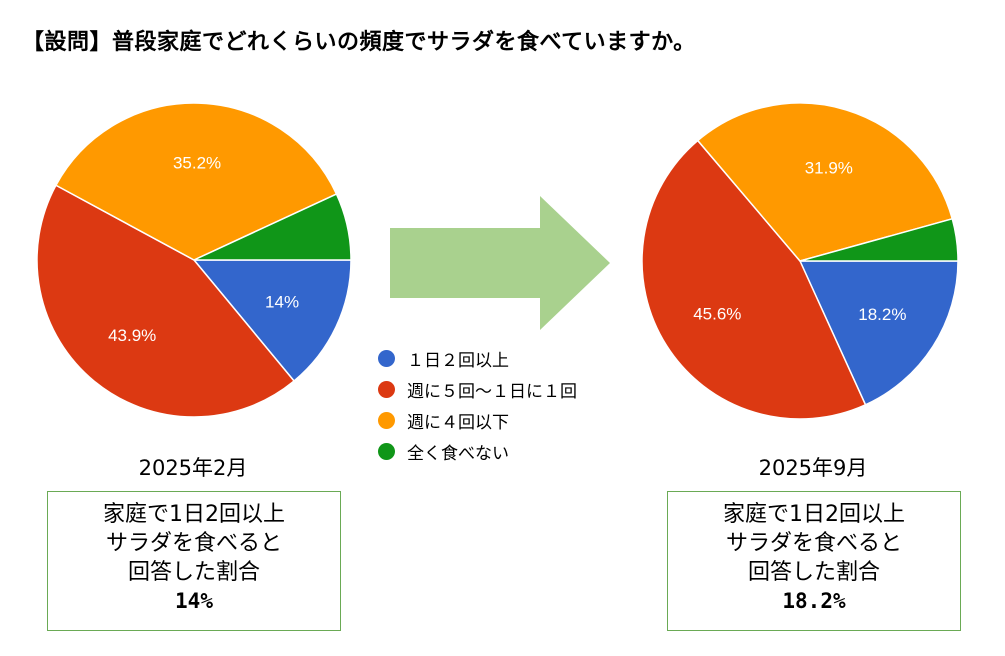 This screenshot has width=1005, height=656. What do you see at coordinates (458, 423) in the screenshot?
I see `legend-label: 週に４回以下` at bounding box center [458, 423].